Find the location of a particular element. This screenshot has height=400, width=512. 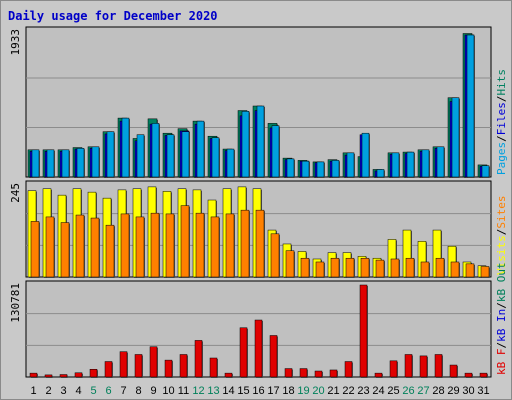

legend-sites: Sites is located at coordinates (501, 212).